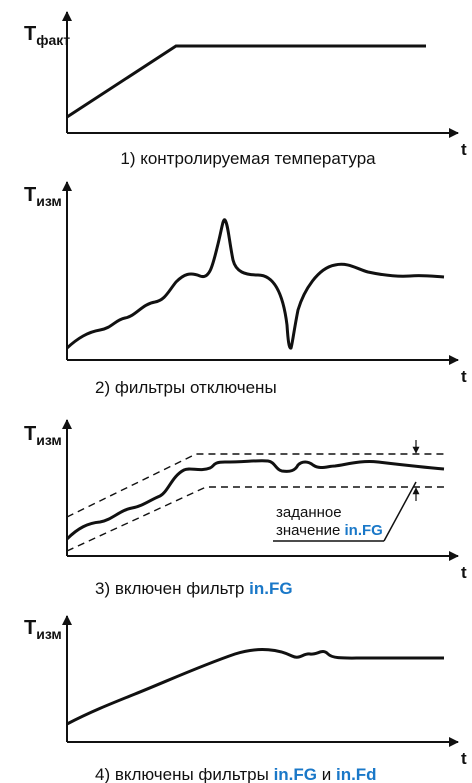  I want to click on caption-text: 2) фильтры отключены, so click(186, 387).